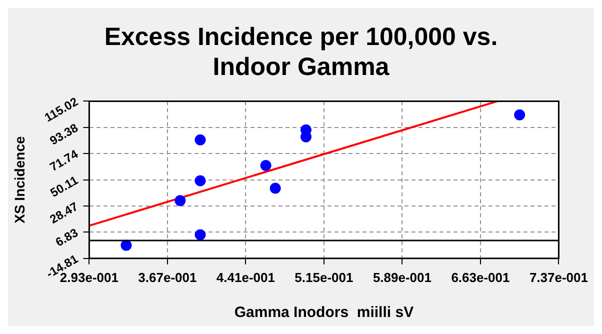 The width and height of the screenshot is (602, 334). Describe the element at coordinates (402, 277) in the screenshot. I see `x-tick-label: 5.89e-001` at that location.